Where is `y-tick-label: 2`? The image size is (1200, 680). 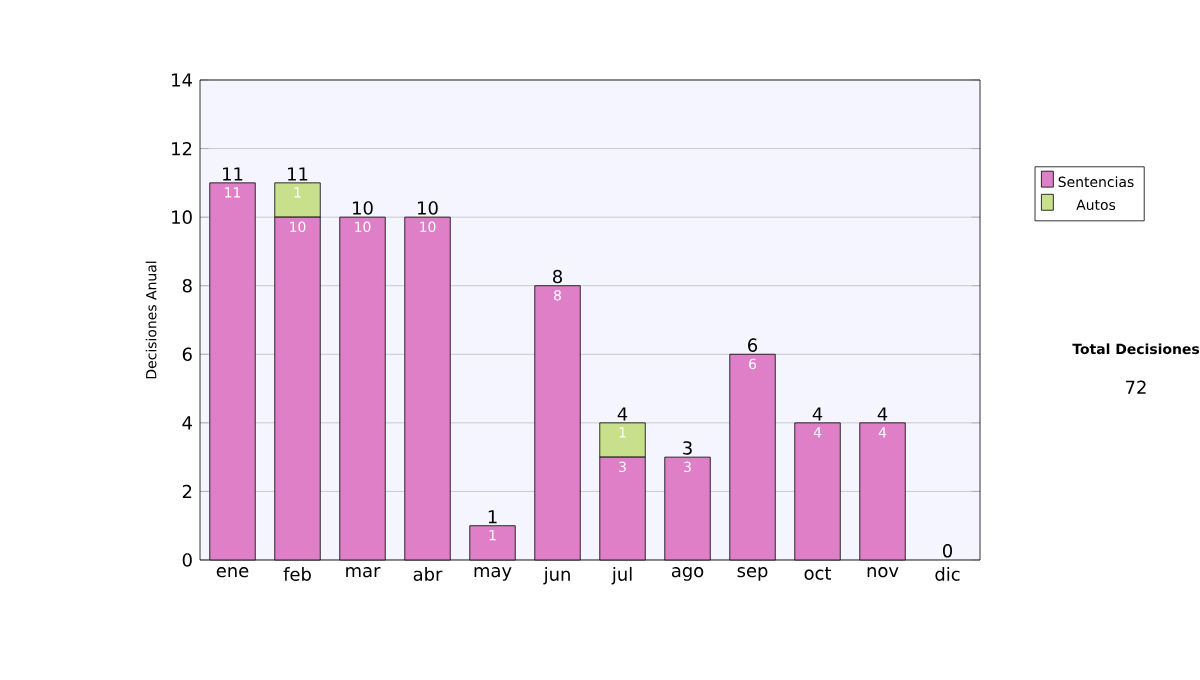
y-tick-label: 2 is located at coordinates (187, 491).